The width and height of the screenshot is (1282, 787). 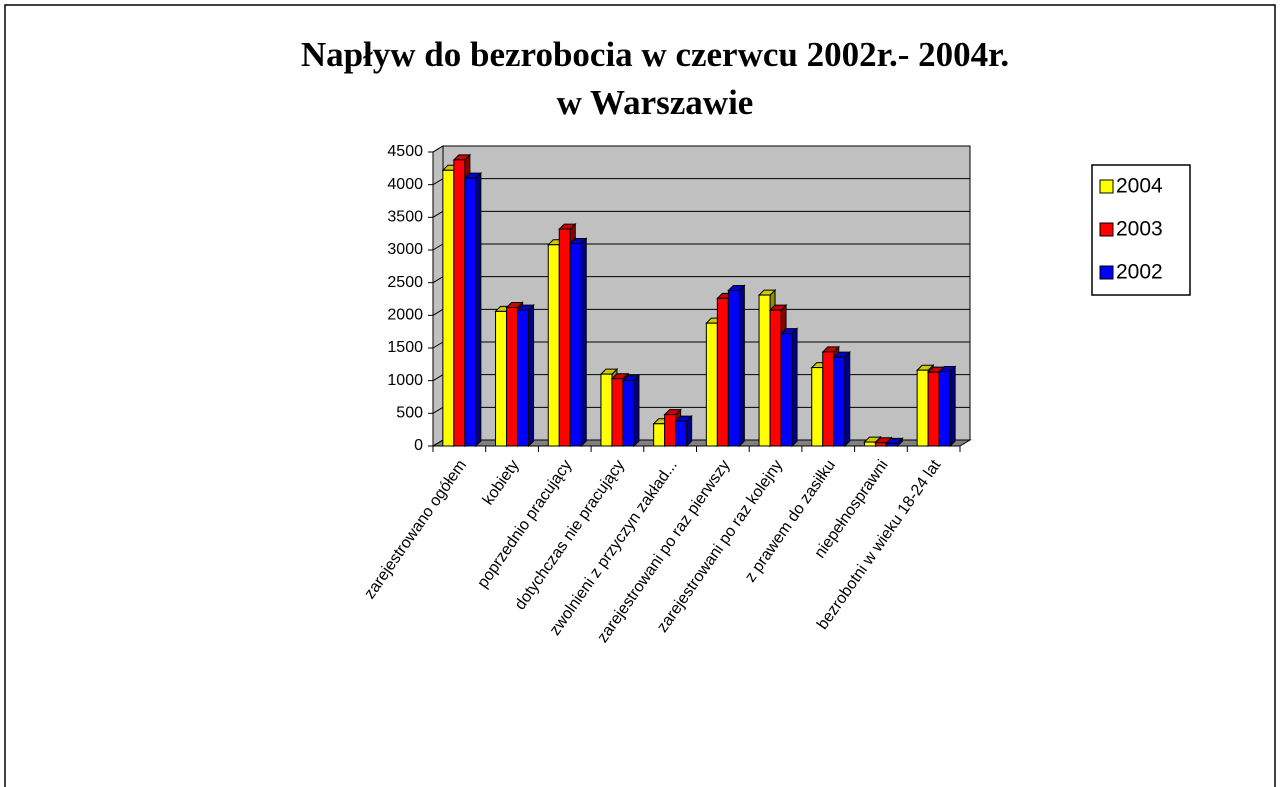 What do you see at coordinates (405, 380) in the screenshot?
I see `y-tick-label: 1000` at bounding box center [405, 380].